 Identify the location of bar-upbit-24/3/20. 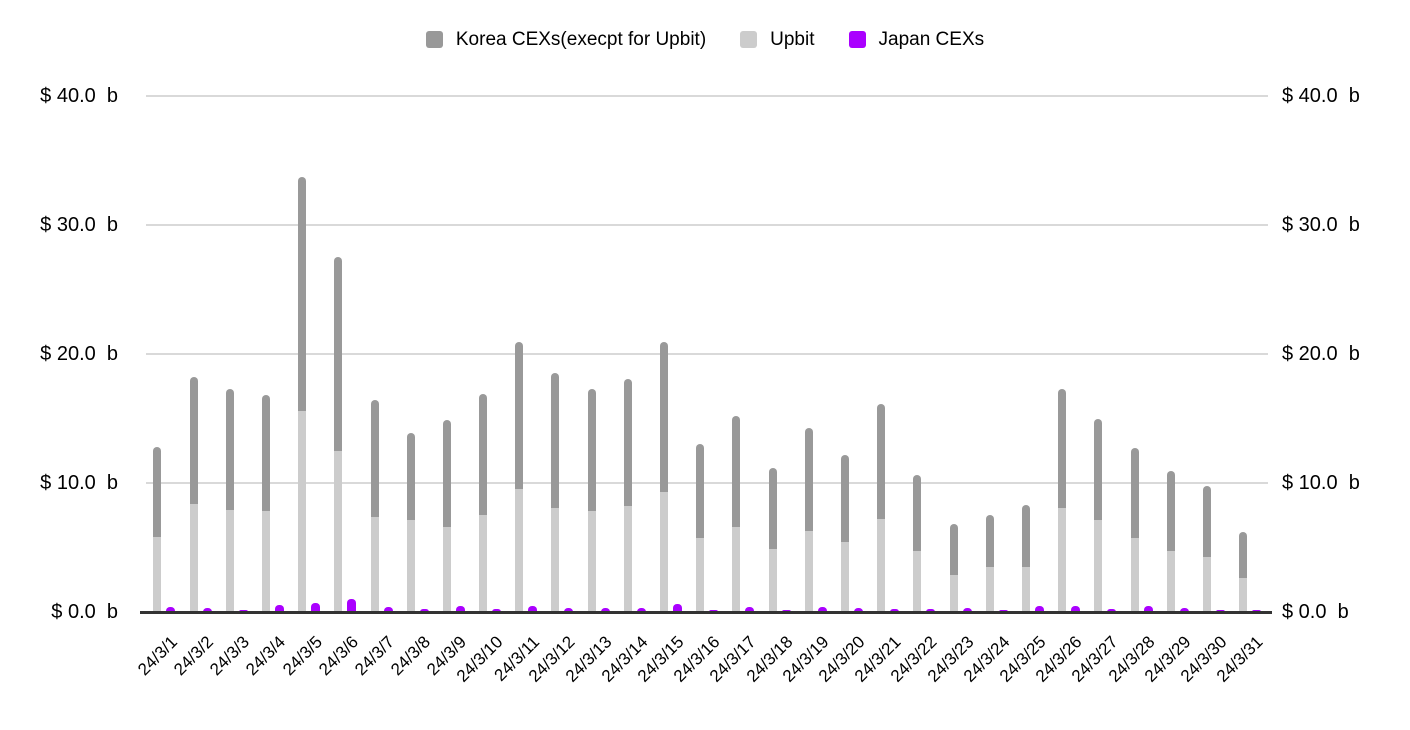
(845, 577).